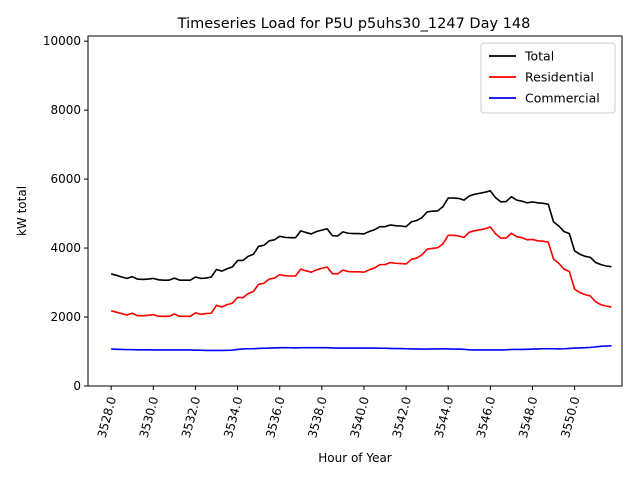  Describe the element at coordinates (562, 98) in the screenshot. I see `legend-label-commercial: Commercial` at that location.